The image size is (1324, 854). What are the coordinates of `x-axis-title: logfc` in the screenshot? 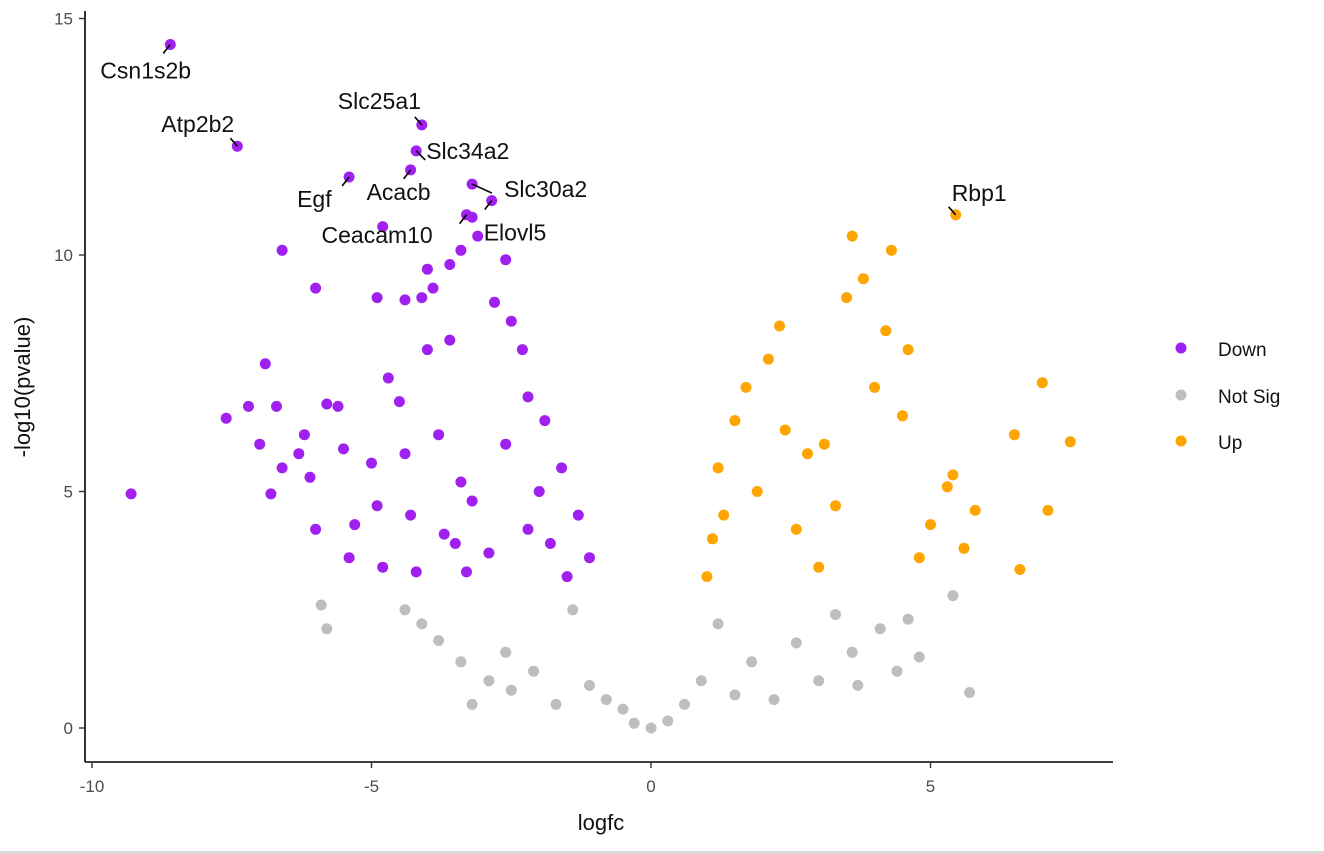 It's located at (601, 822).